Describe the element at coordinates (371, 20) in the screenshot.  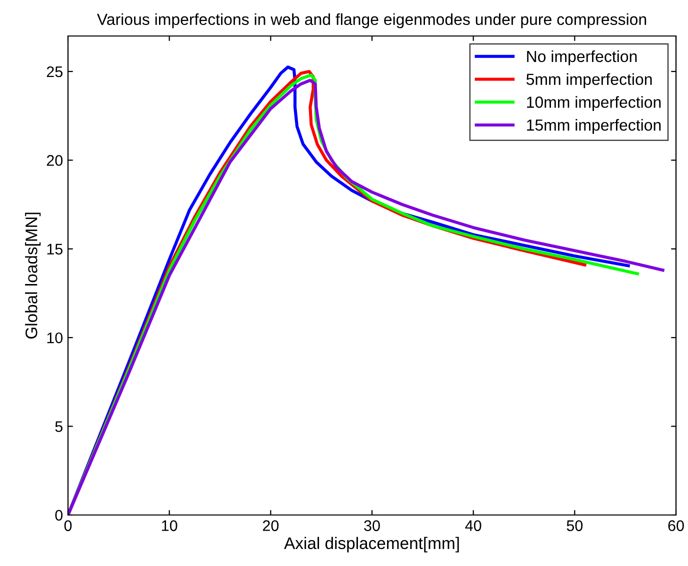
I see `chart-title: Various imperfections in web and flange eigenmodes under pure compression` at that location.